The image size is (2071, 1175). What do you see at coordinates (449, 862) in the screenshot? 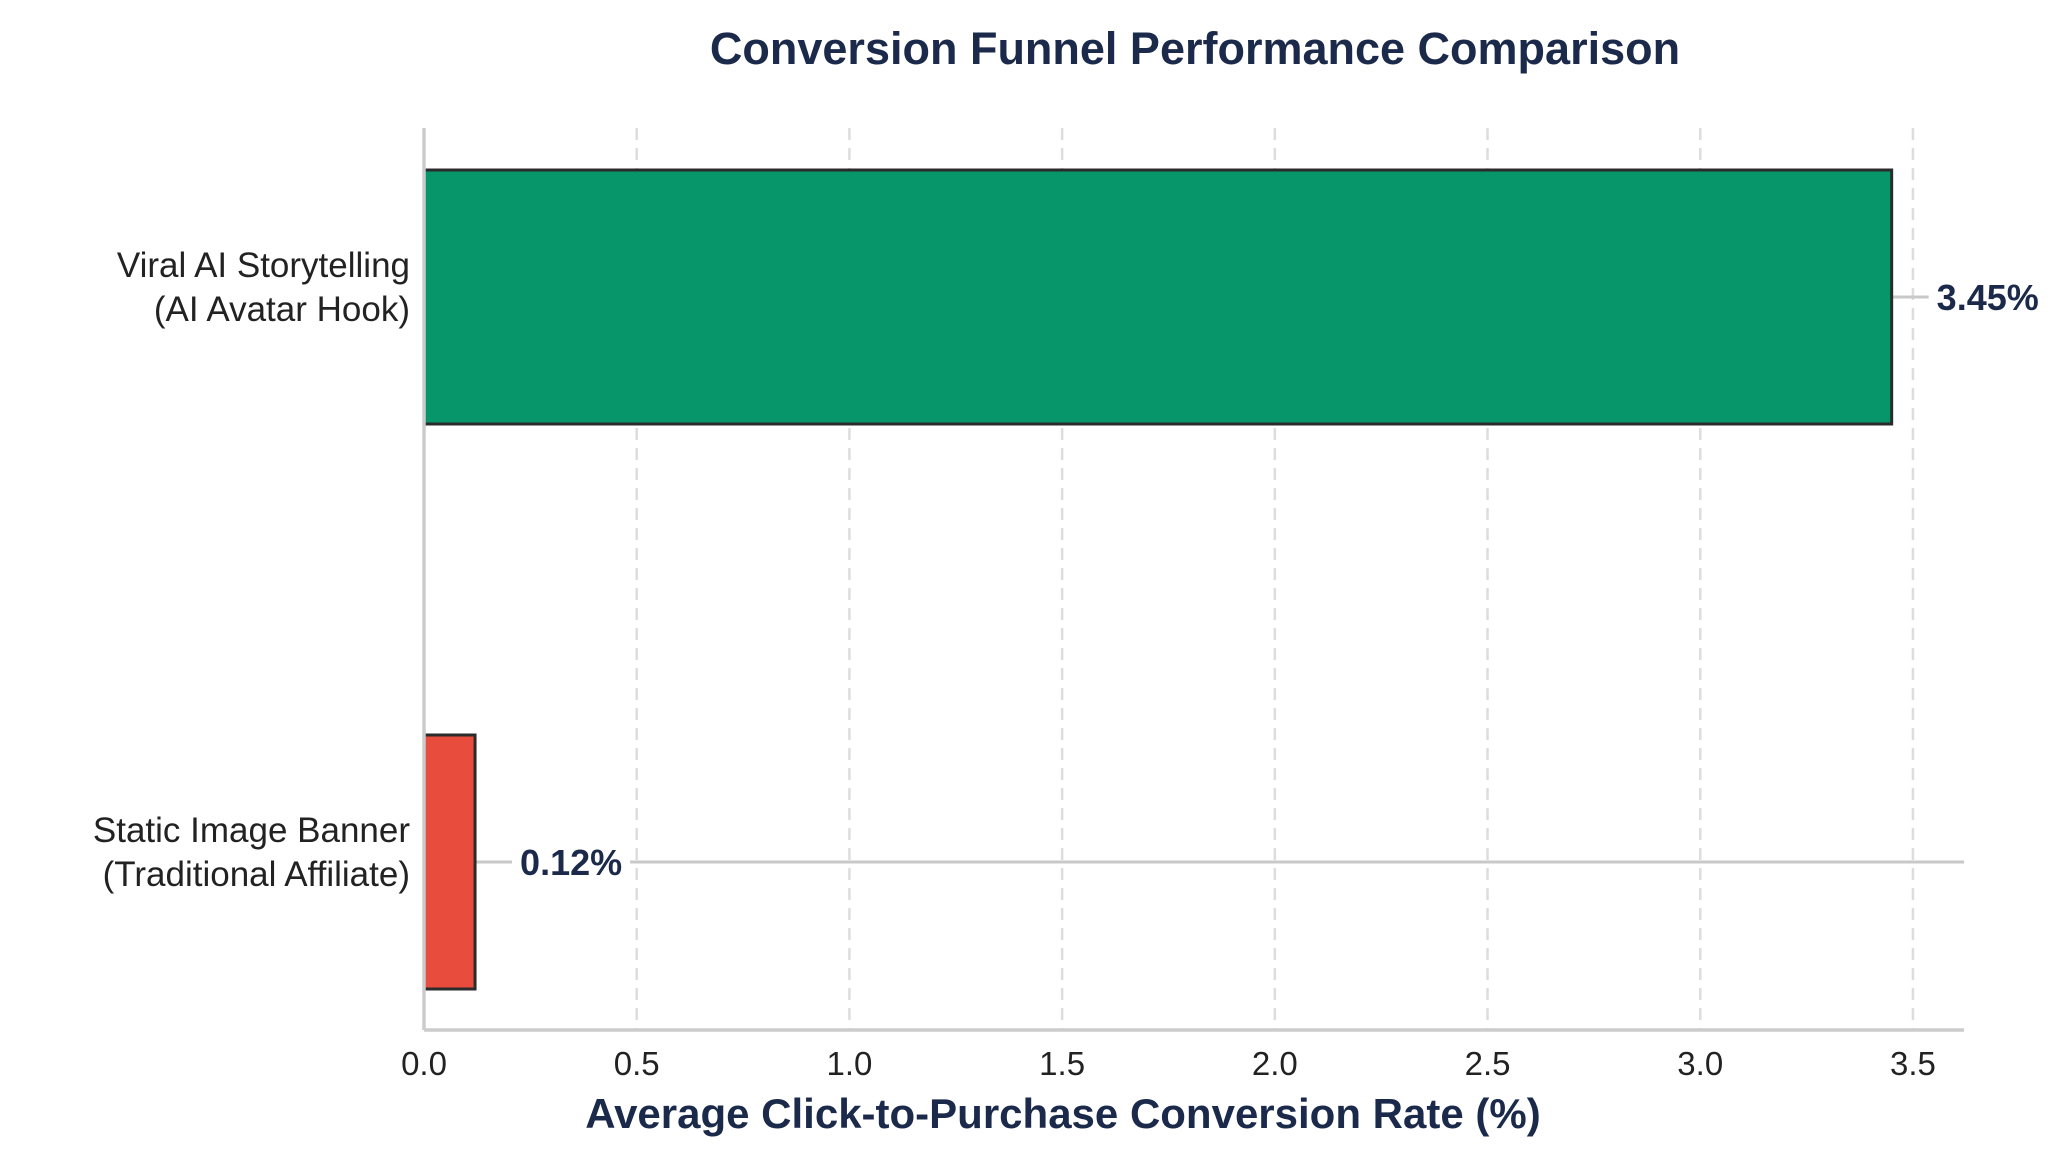
I see `bar` at bounding box center [449, 862].